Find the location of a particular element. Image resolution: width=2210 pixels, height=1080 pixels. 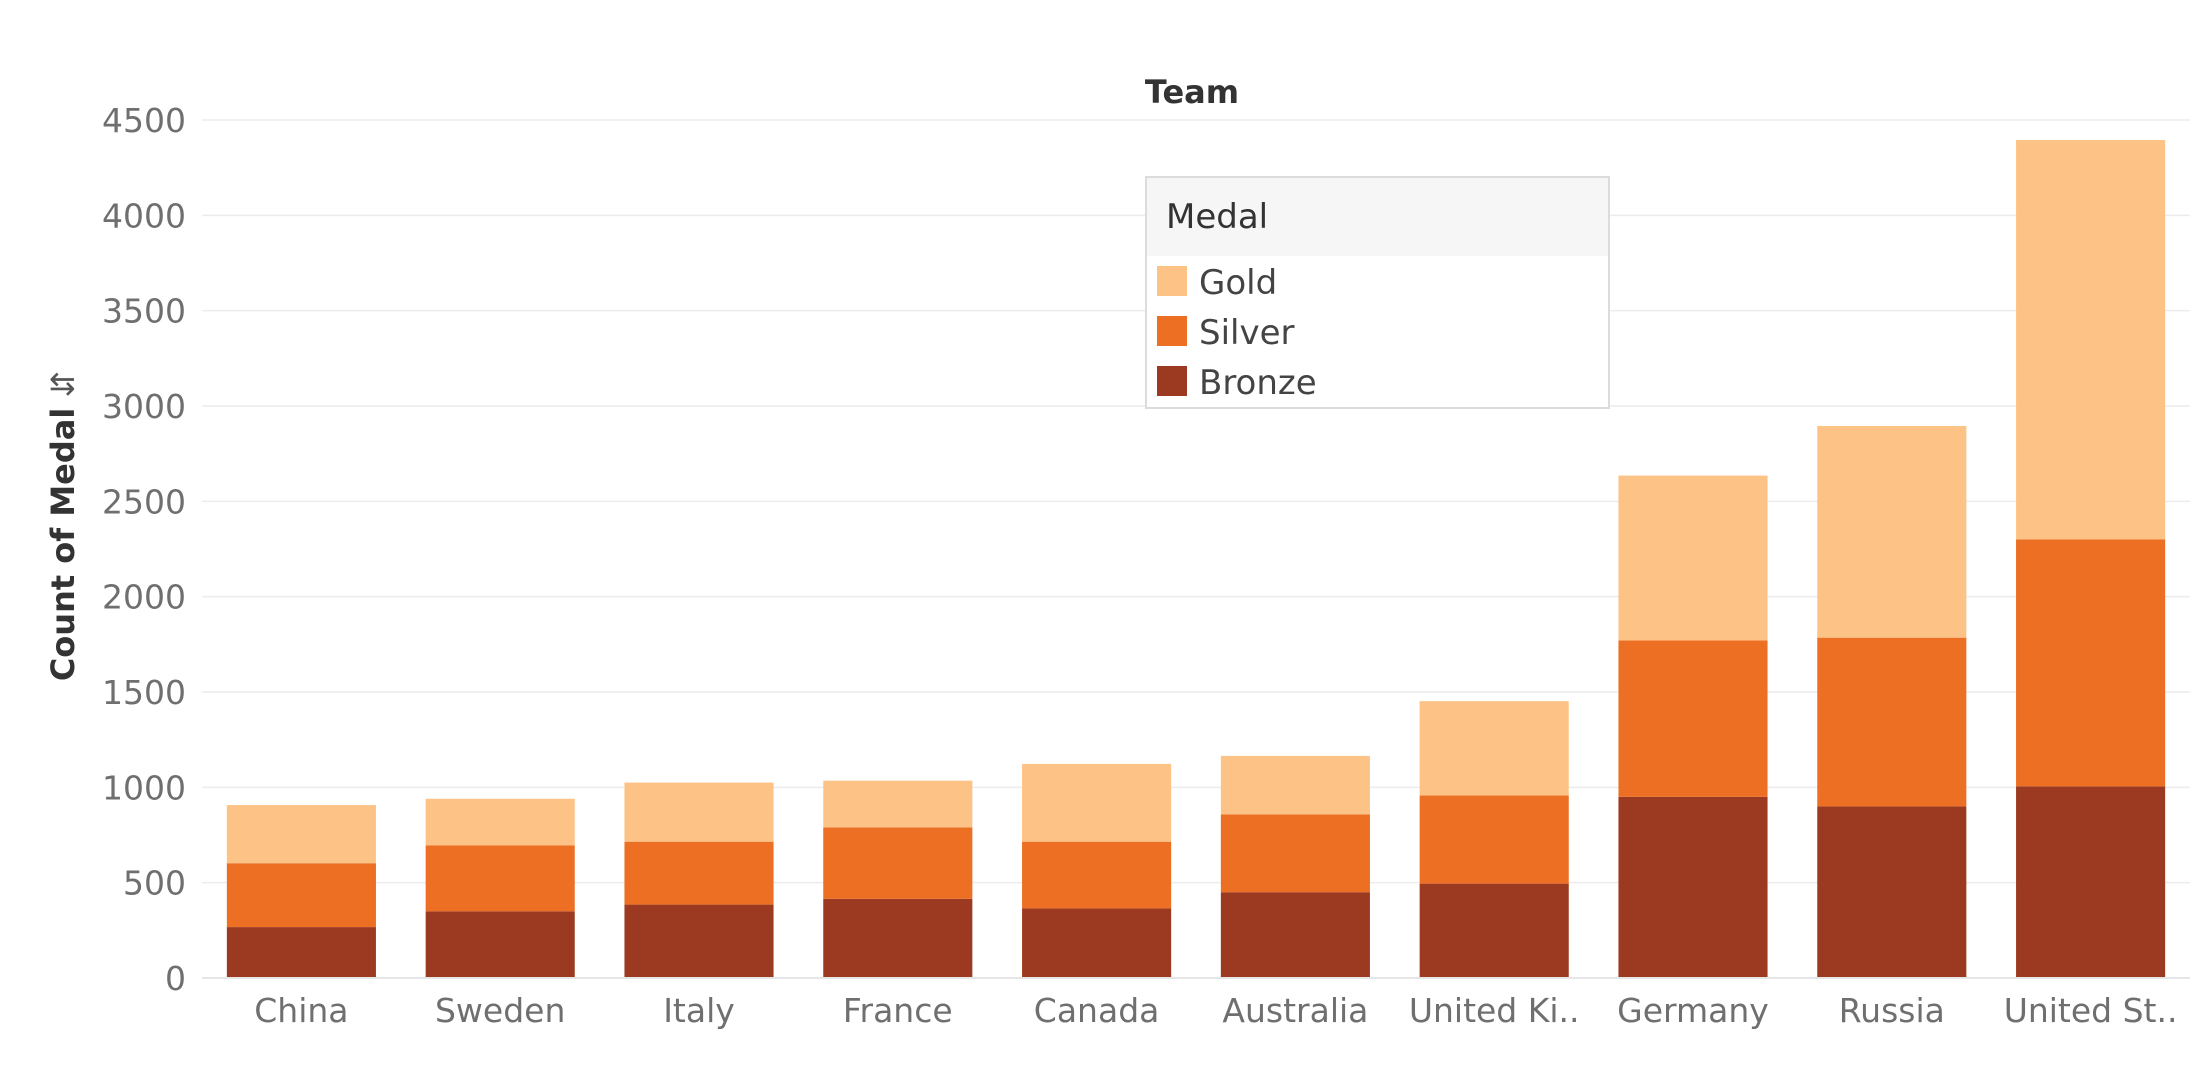

x-tick-label: United Ki.. is located at coordinates (1494, 1010).